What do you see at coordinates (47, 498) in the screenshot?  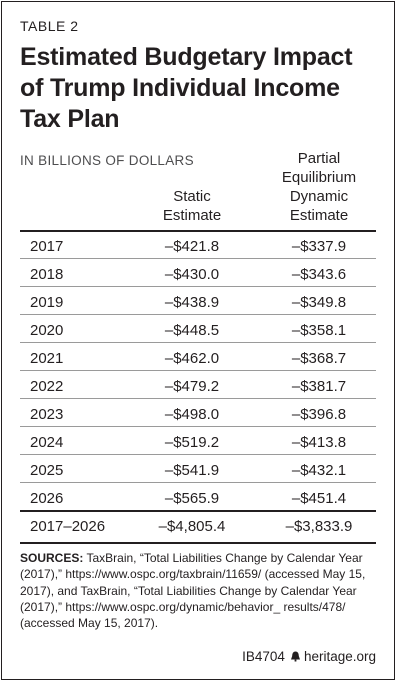 I see `year-cell: 2026` at bounding box center [47, 498].